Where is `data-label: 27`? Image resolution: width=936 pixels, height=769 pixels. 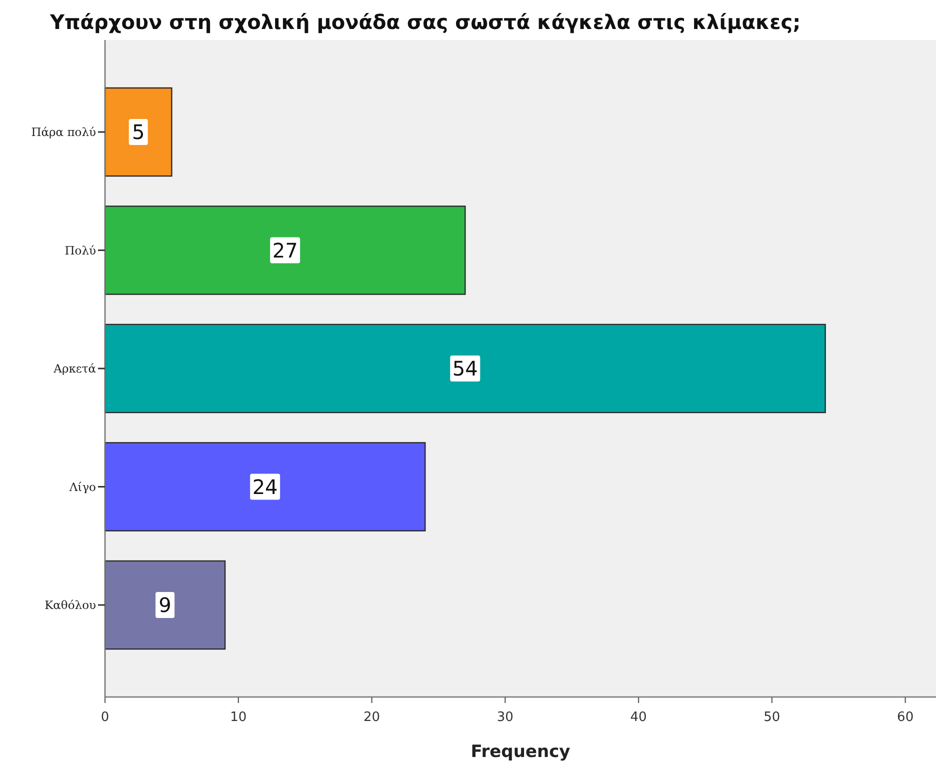 data-label: 27 is located at coordinates (285, 250).